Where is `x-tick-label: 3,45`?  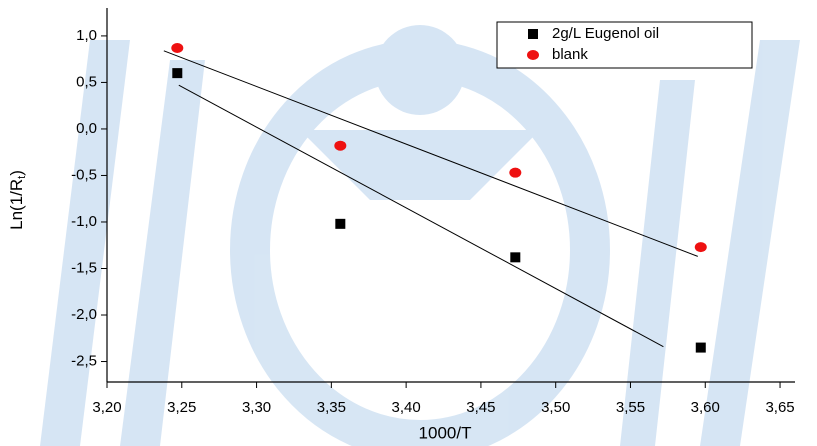 x-tick-label: 3,45 is located at coordinates (480, 407).